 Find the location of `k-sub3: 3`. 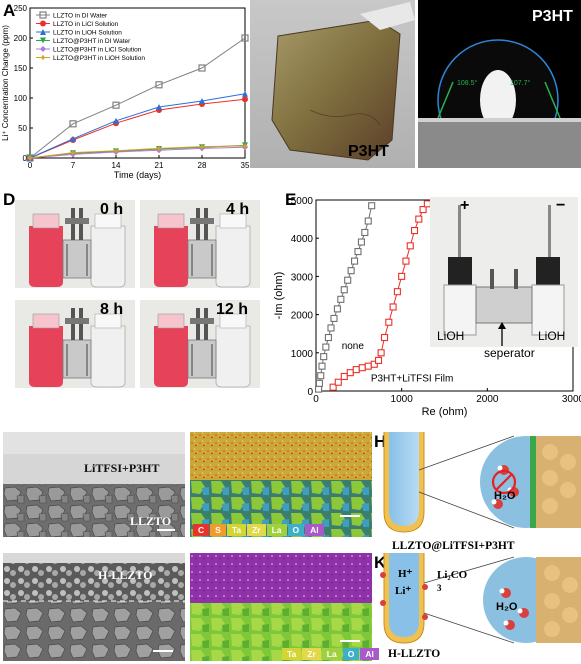

k-sub3: 3 is located at coordinates (439, 588).